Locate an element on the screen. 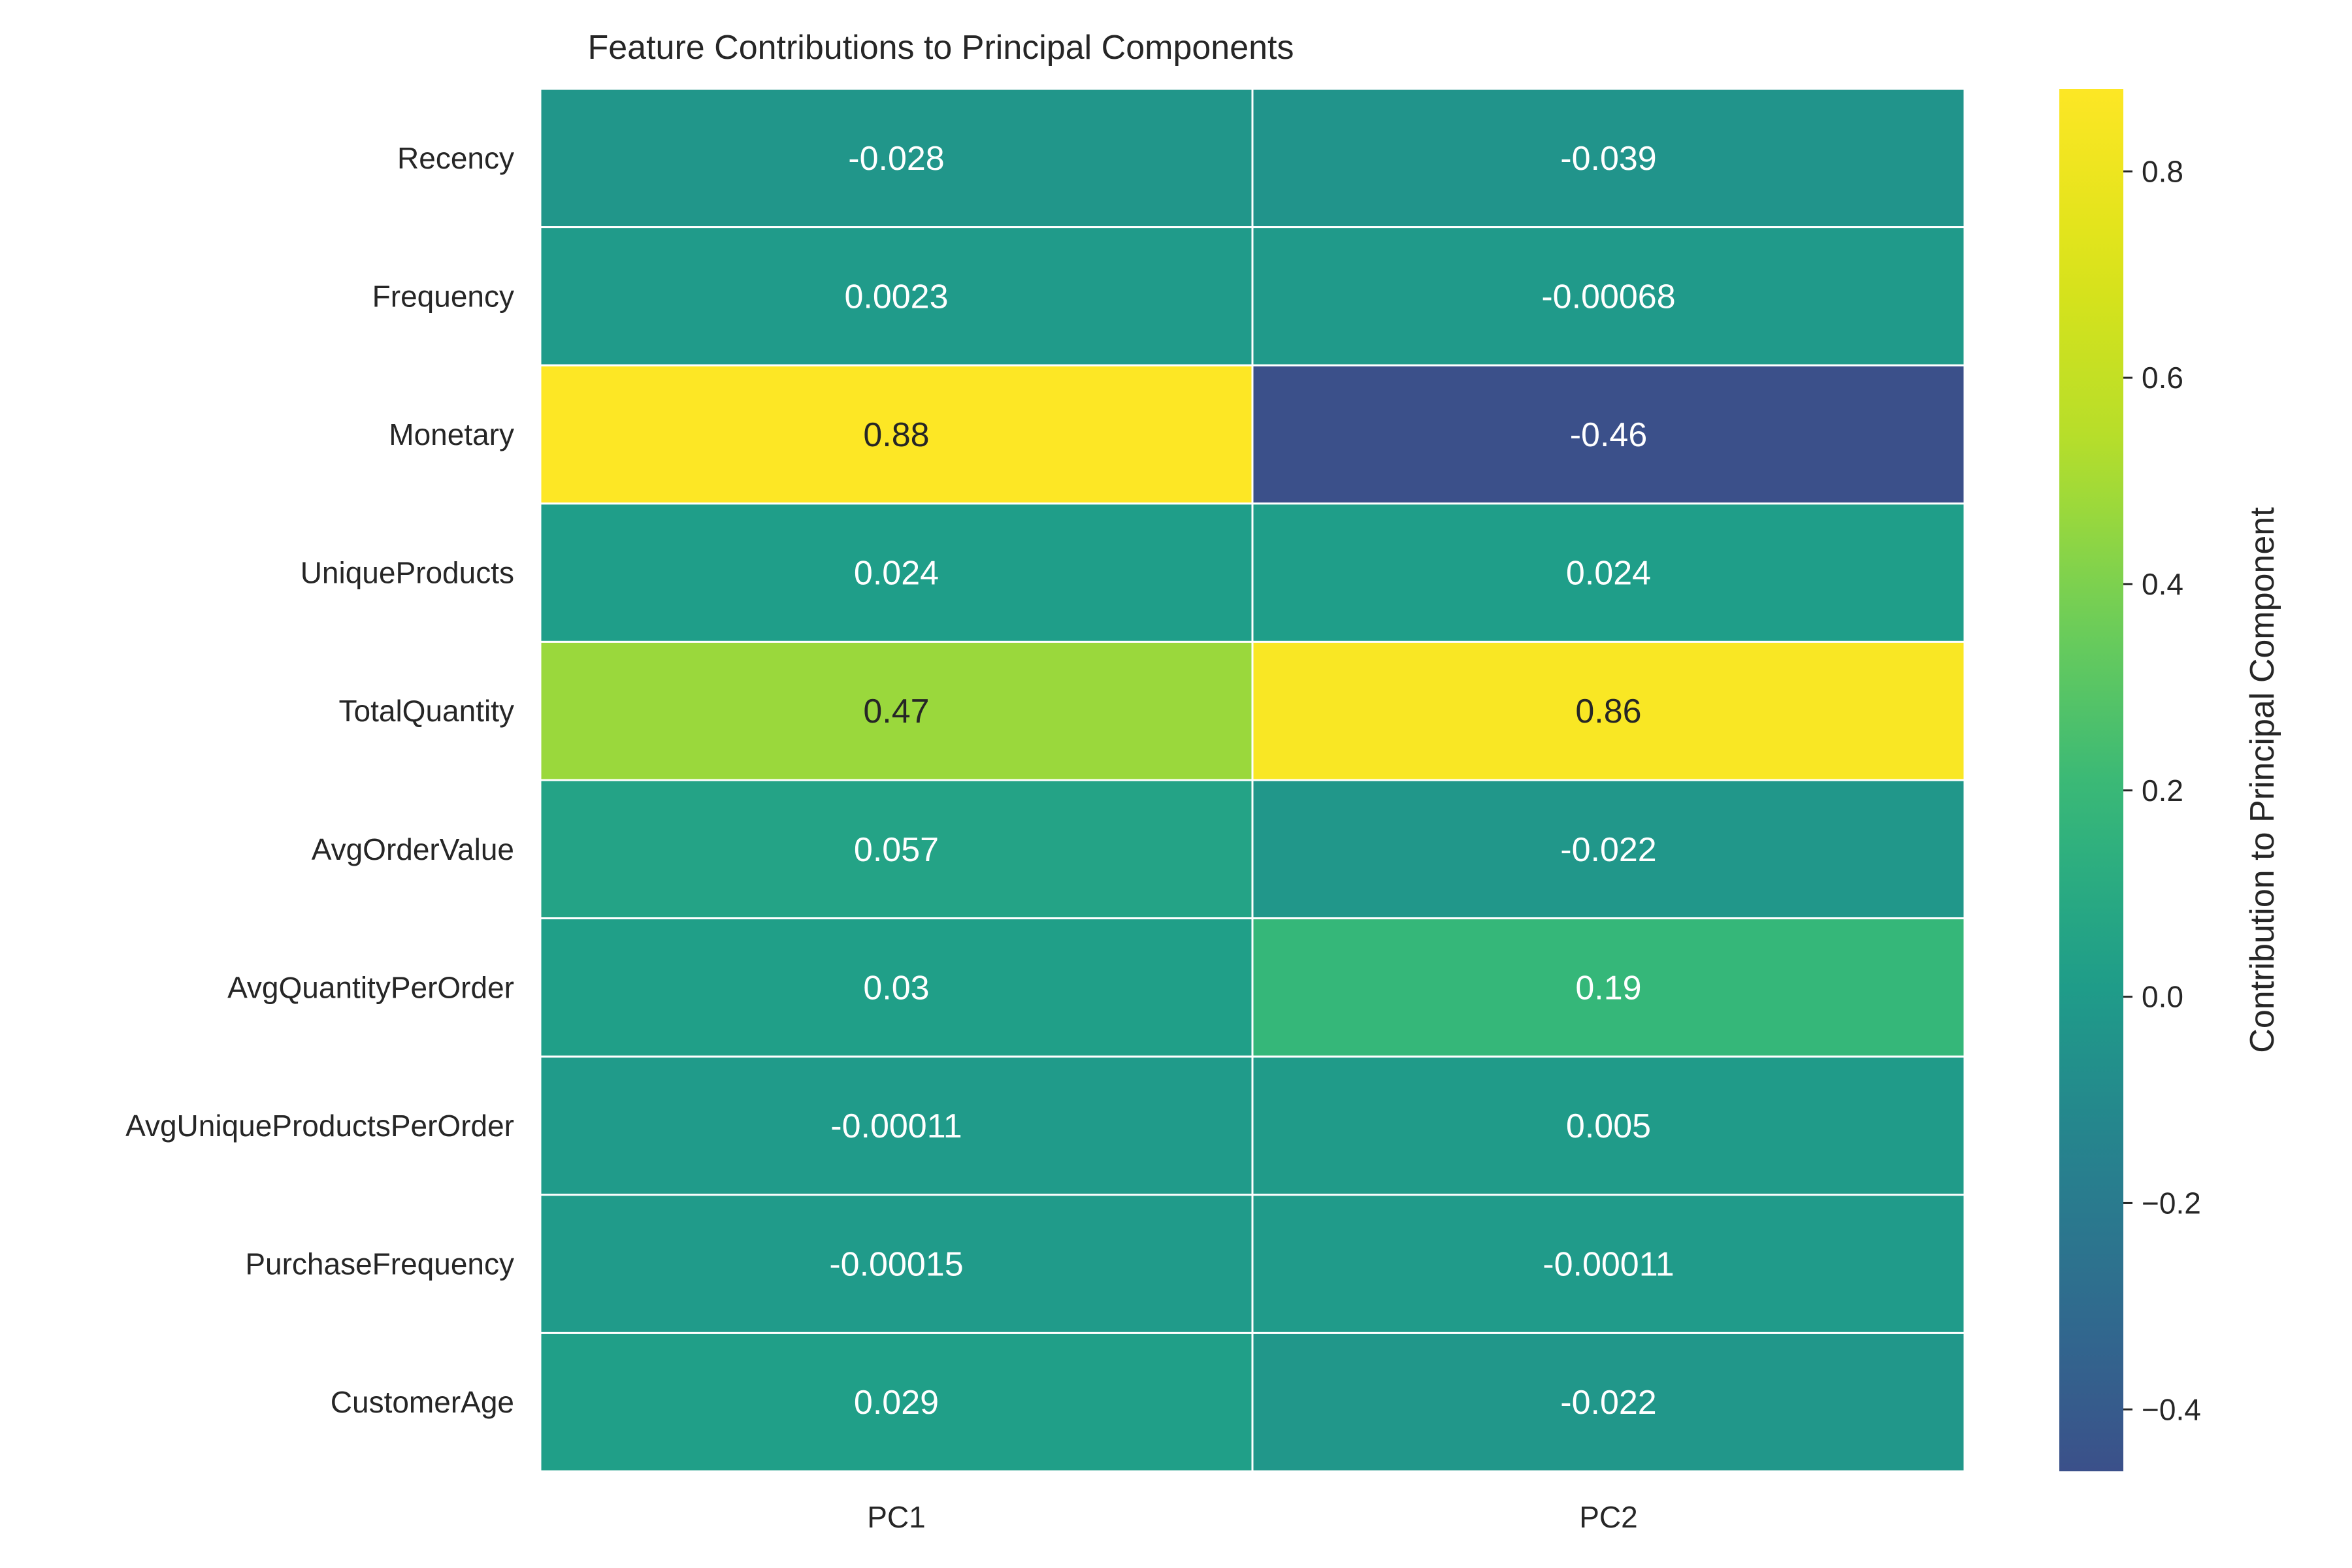  row-tick-label: AvgUniqueProductsPerOrder is located at coordinates (319, 1126).